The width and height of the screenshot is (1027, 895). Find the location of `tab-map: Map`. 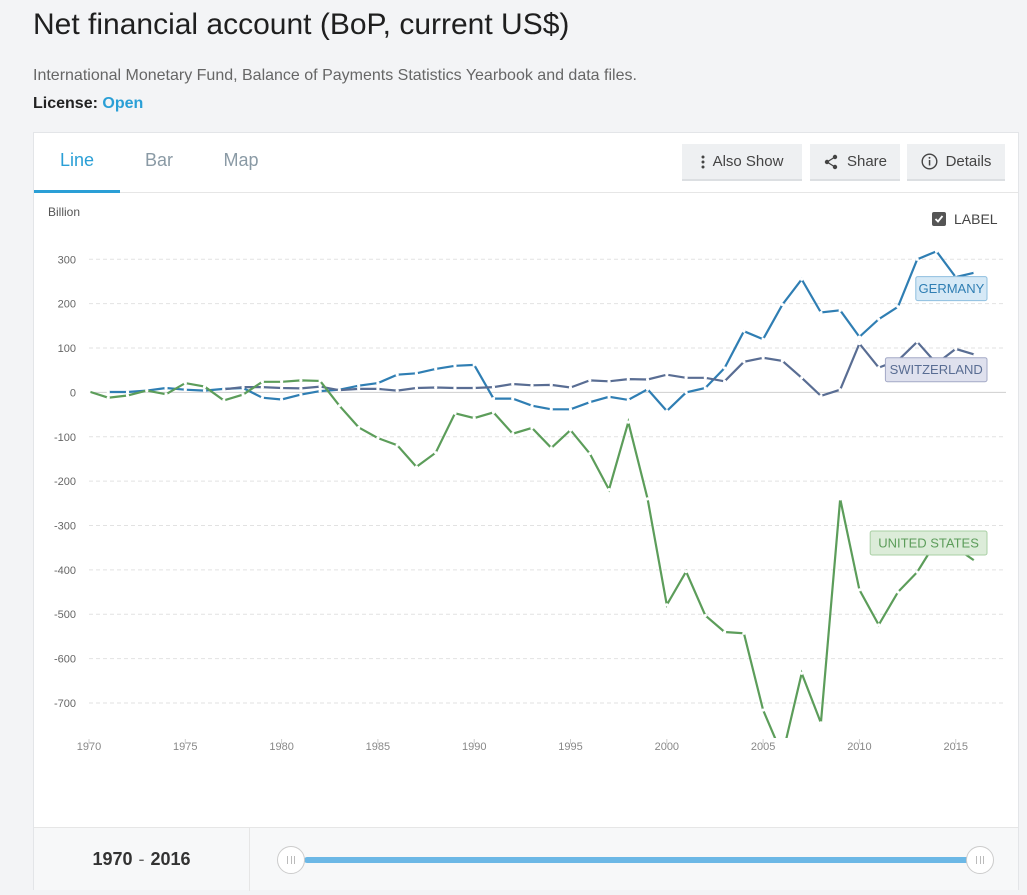

tab-map: Map is located at coordinates (241, 160).